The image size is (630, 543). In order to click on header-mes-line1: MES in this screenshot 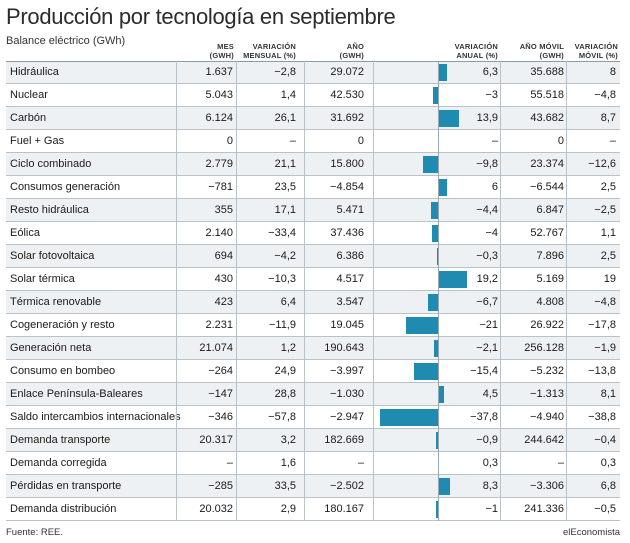, I will do `click(225, 46)`.